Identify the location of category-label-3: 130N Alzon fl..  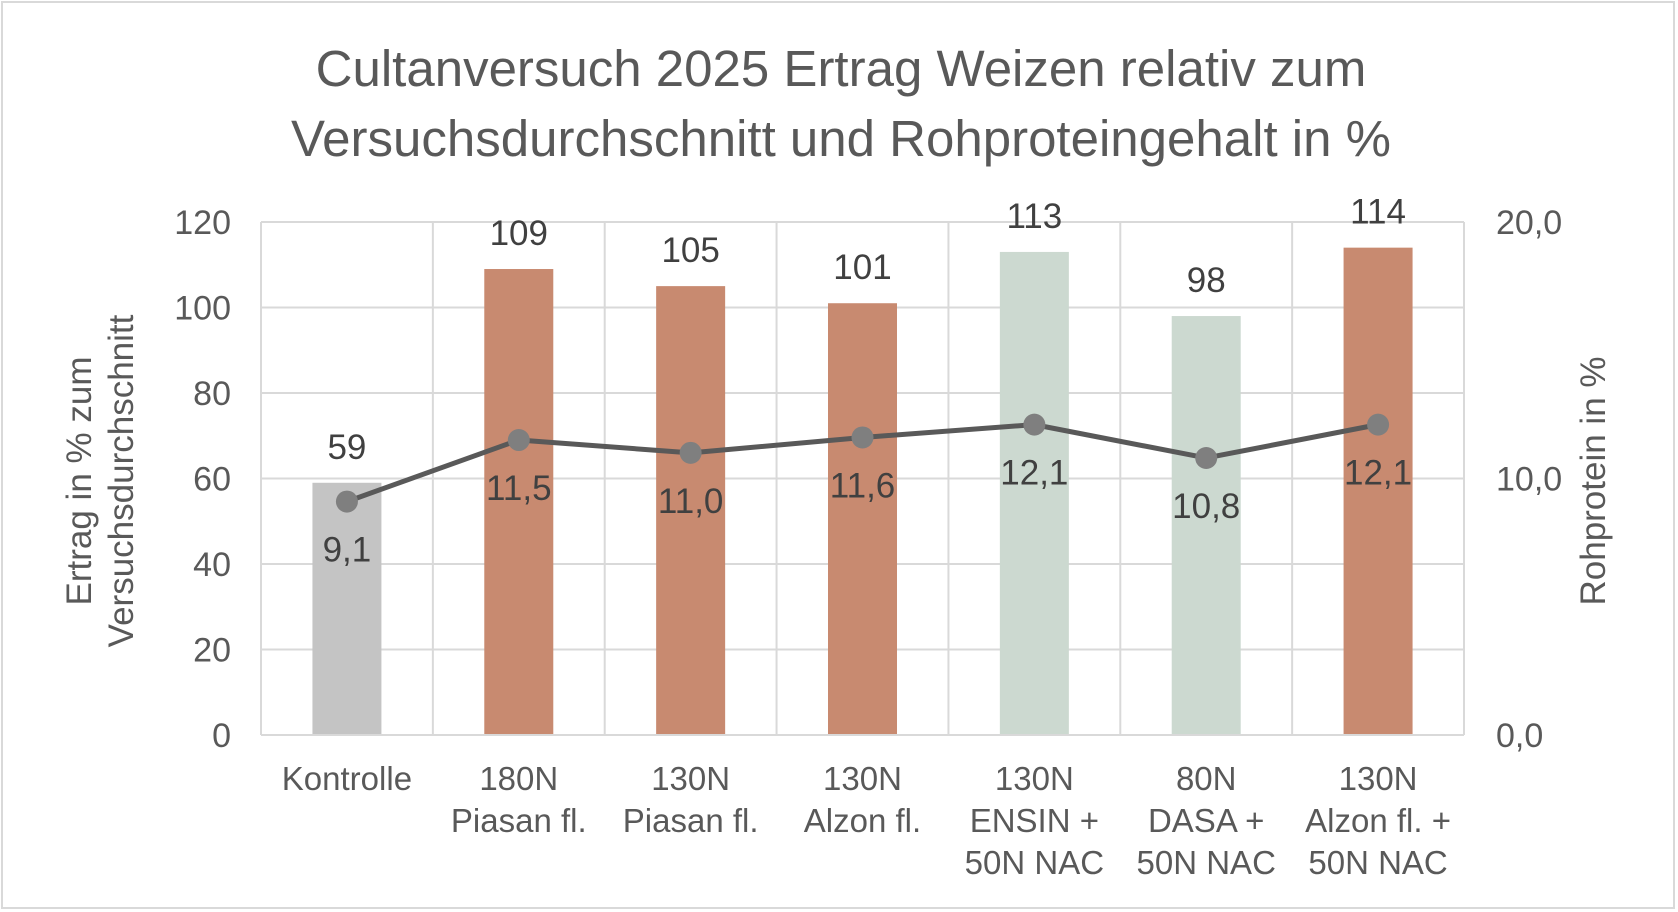
(862, 799).